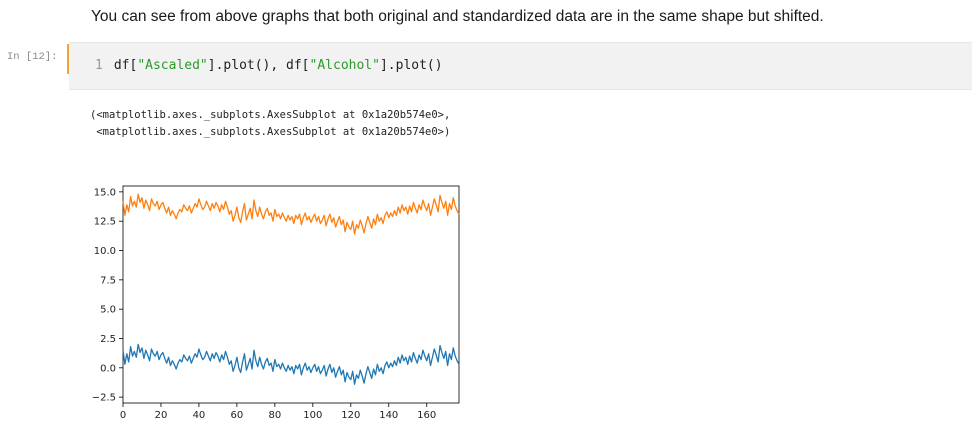 Image resolution: width=972 pixels, height=437 pixels. What do you see at coordinates (274, 415) in the screenshot?
I see `x-tick-label: 80` at bounding box center [274, 415].